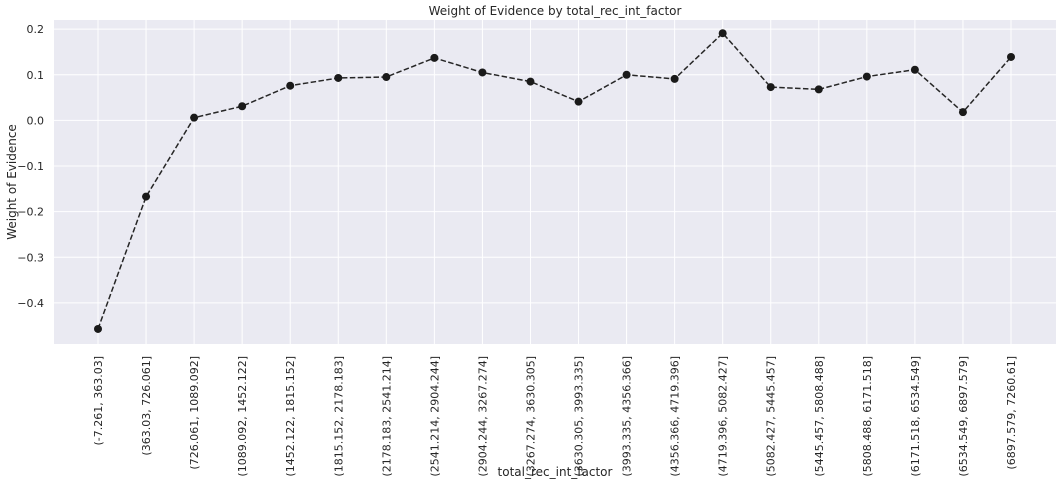  I want to click on y-tick-label: −0.4, so click(30, 303).